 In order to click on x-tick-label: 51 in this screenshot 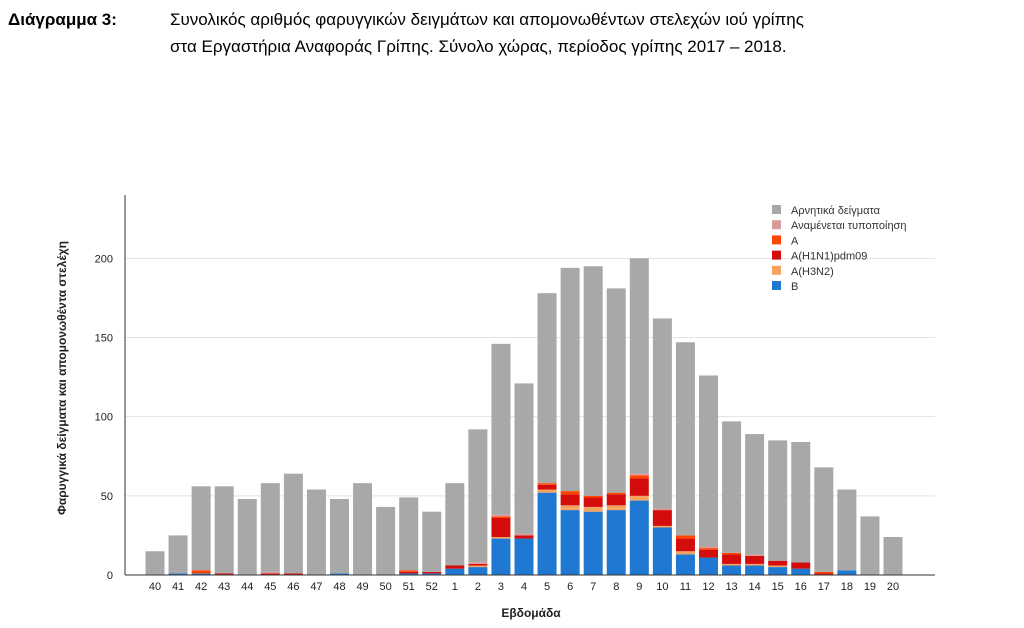, I will do `click(409, 587)`.